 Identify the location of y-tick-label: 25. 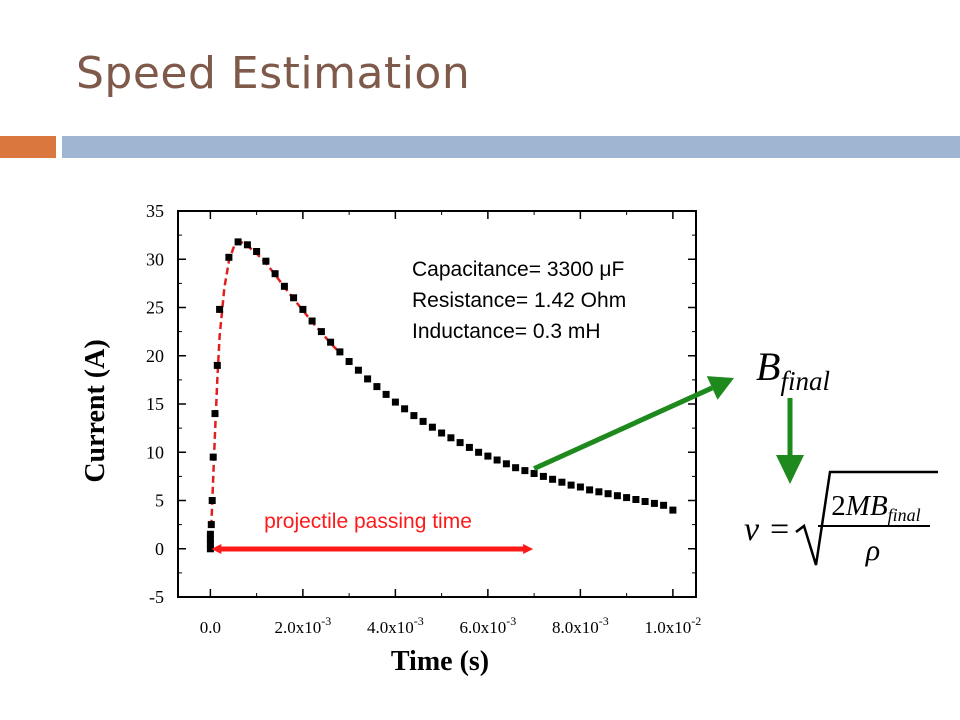
(155, 308).